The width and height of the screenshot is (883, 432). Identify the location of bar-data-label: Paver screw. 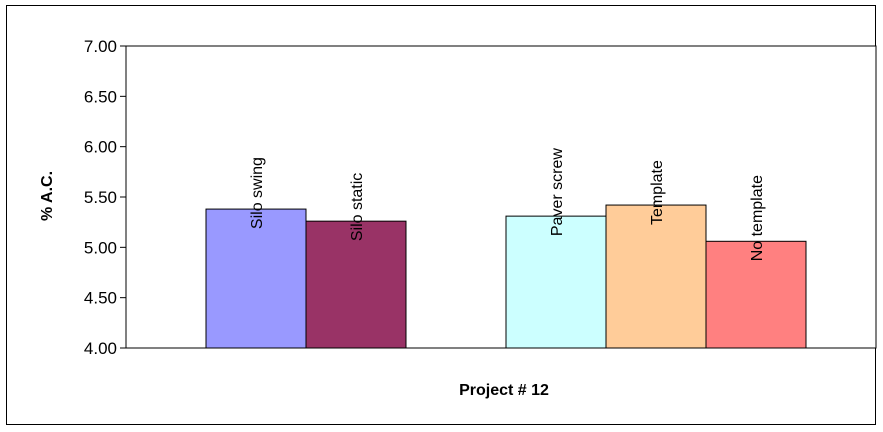
(557, 192).